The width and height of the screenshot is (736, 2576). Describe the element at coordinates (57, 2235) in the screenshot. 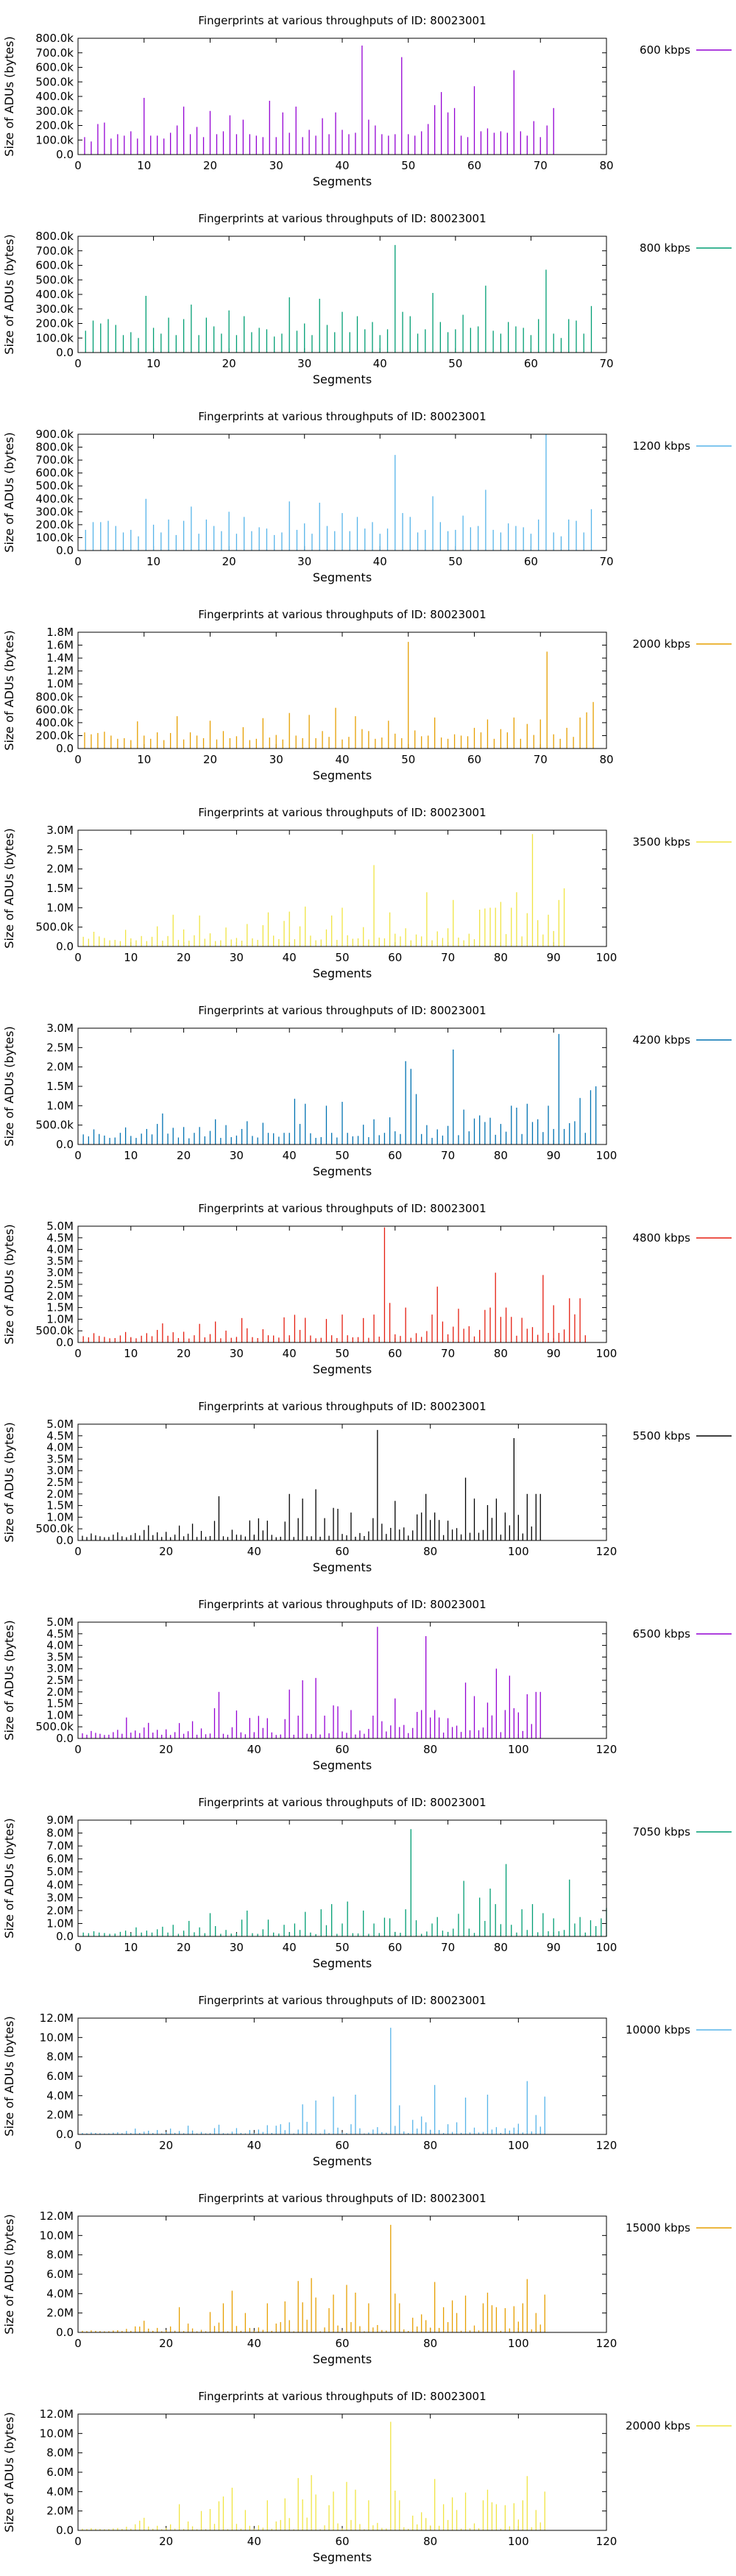

I see `y-tick-label: 10.0M` at that location.